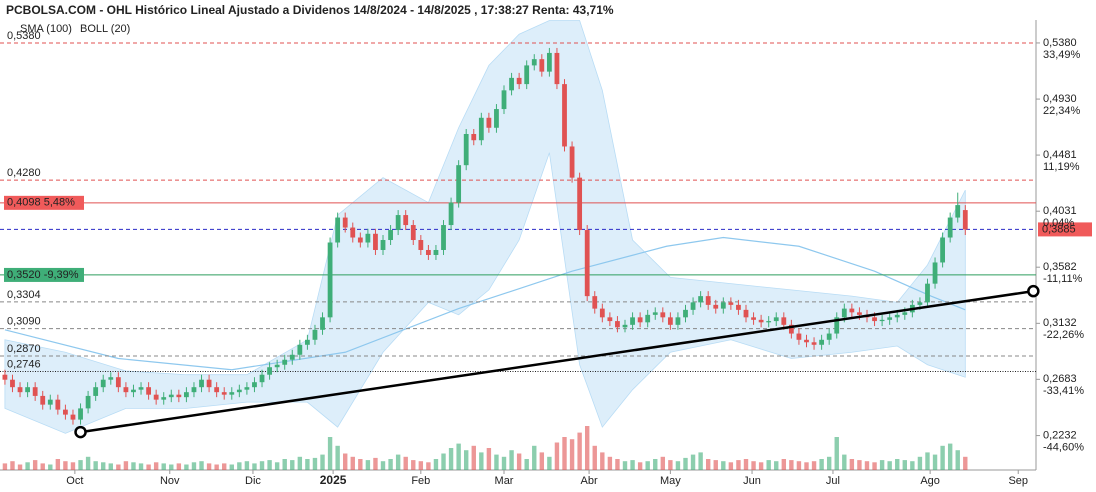 This screenshot has width=1096, height=492. What do you see at coordinates (1033, 291) in the screenshot?
I see `trendline-anchor` at bounding box center [1033, 291].